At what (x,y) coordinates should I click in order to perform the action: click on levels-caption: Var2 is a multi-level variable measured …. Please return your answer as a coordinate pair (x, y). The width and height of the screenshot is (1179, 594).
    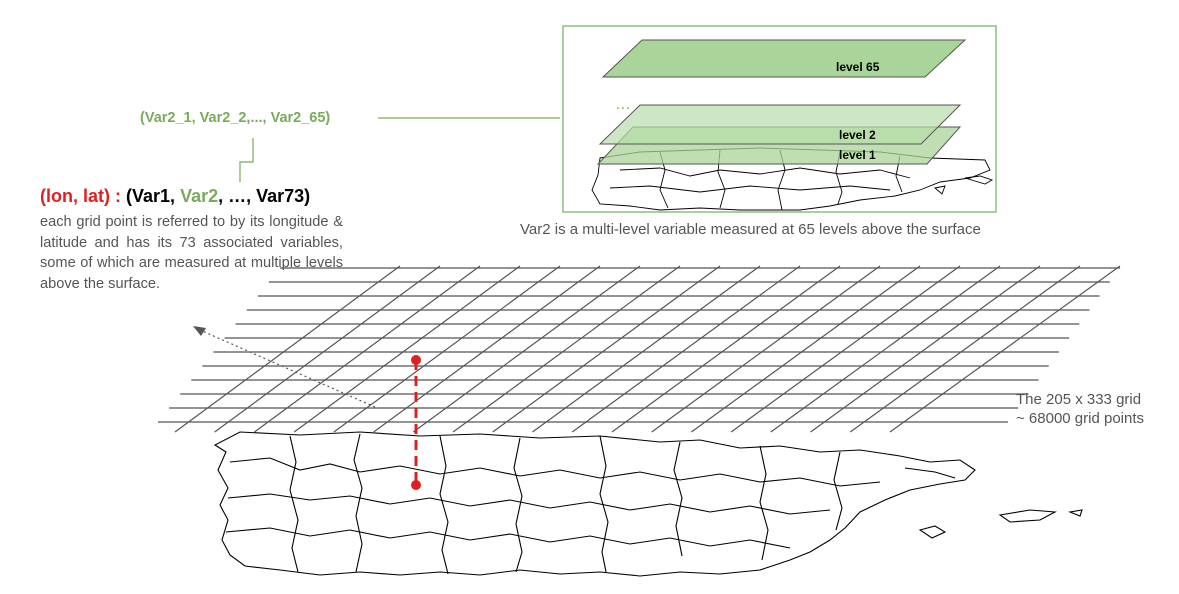
    Looking at the image, I should click on (750, 229).